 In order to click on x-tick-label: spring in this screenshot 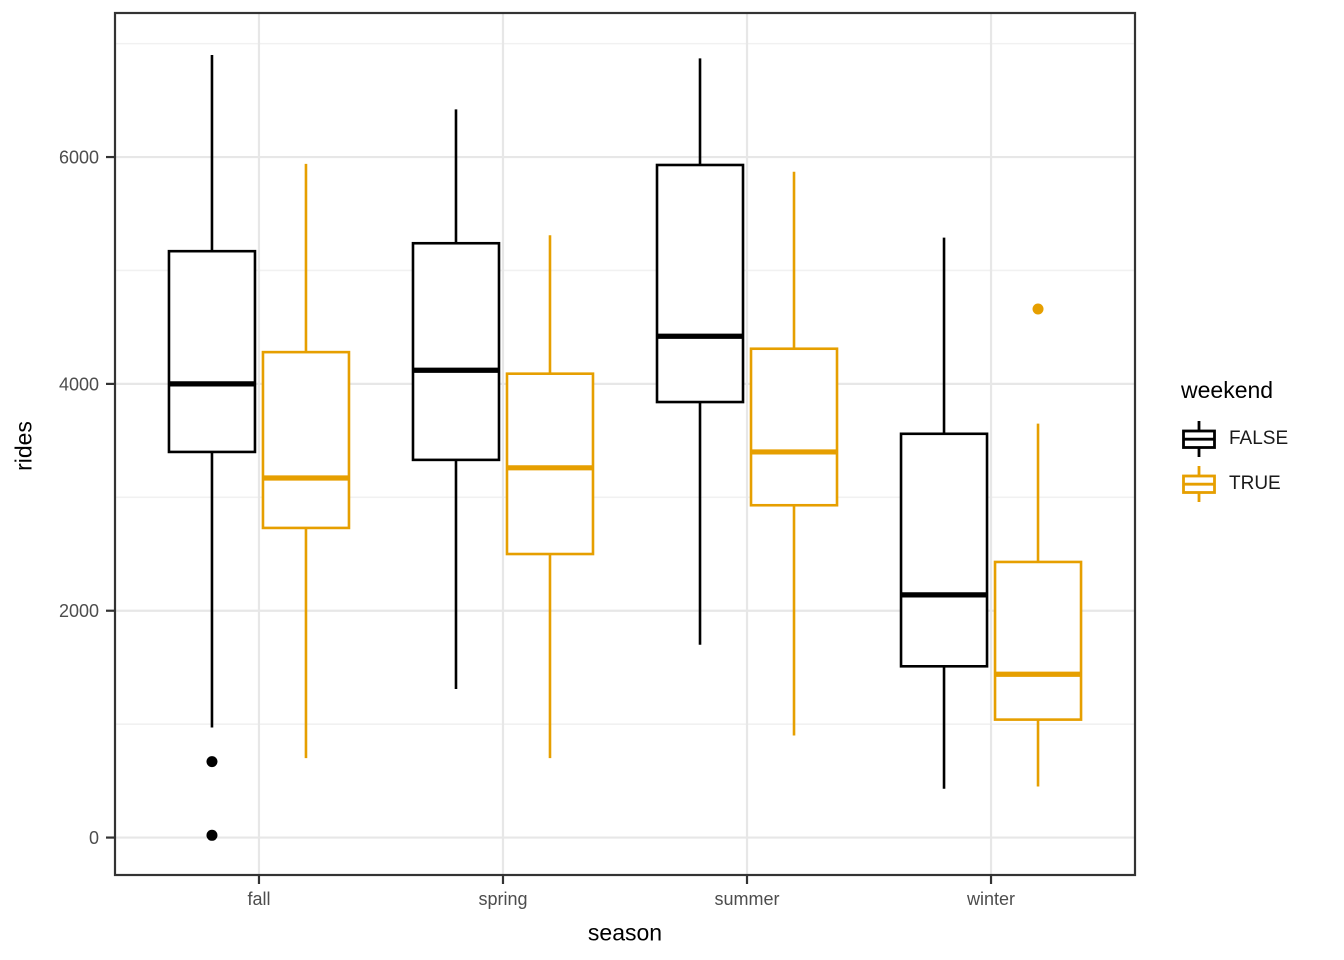, I will do `click(502, 899)`.